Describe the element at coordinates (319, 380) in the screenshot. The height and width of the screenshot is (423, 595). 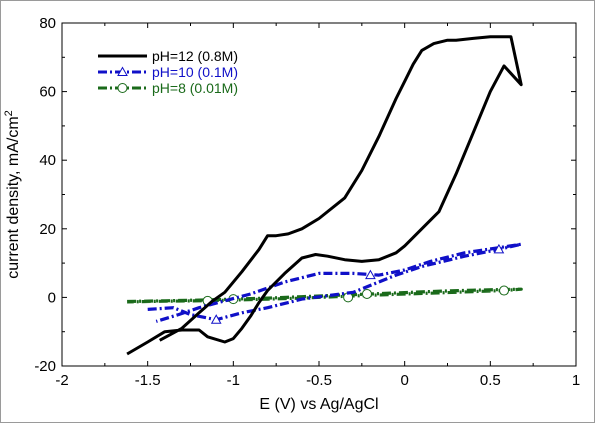
I see `x-tick-label: -0.5` at that location.